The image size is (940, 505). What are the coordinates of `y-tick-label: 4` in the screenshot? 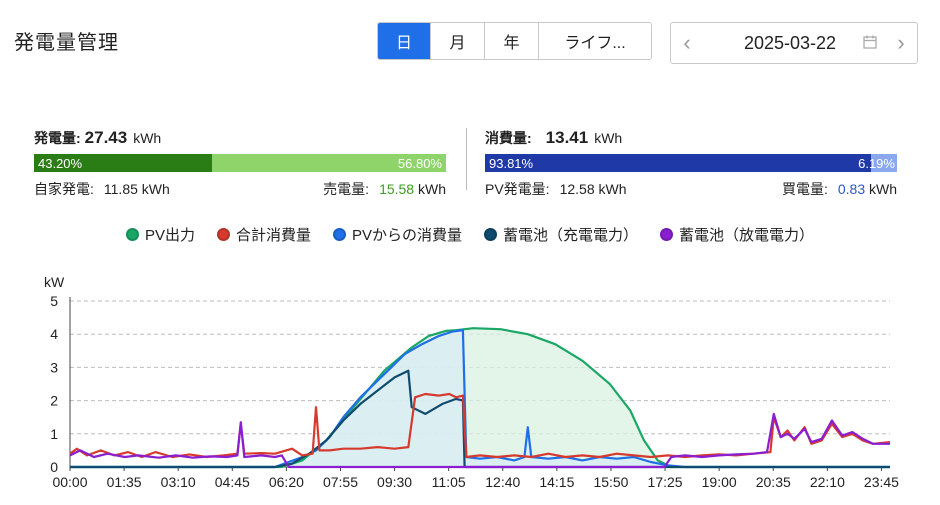 It's located at (54, 334).